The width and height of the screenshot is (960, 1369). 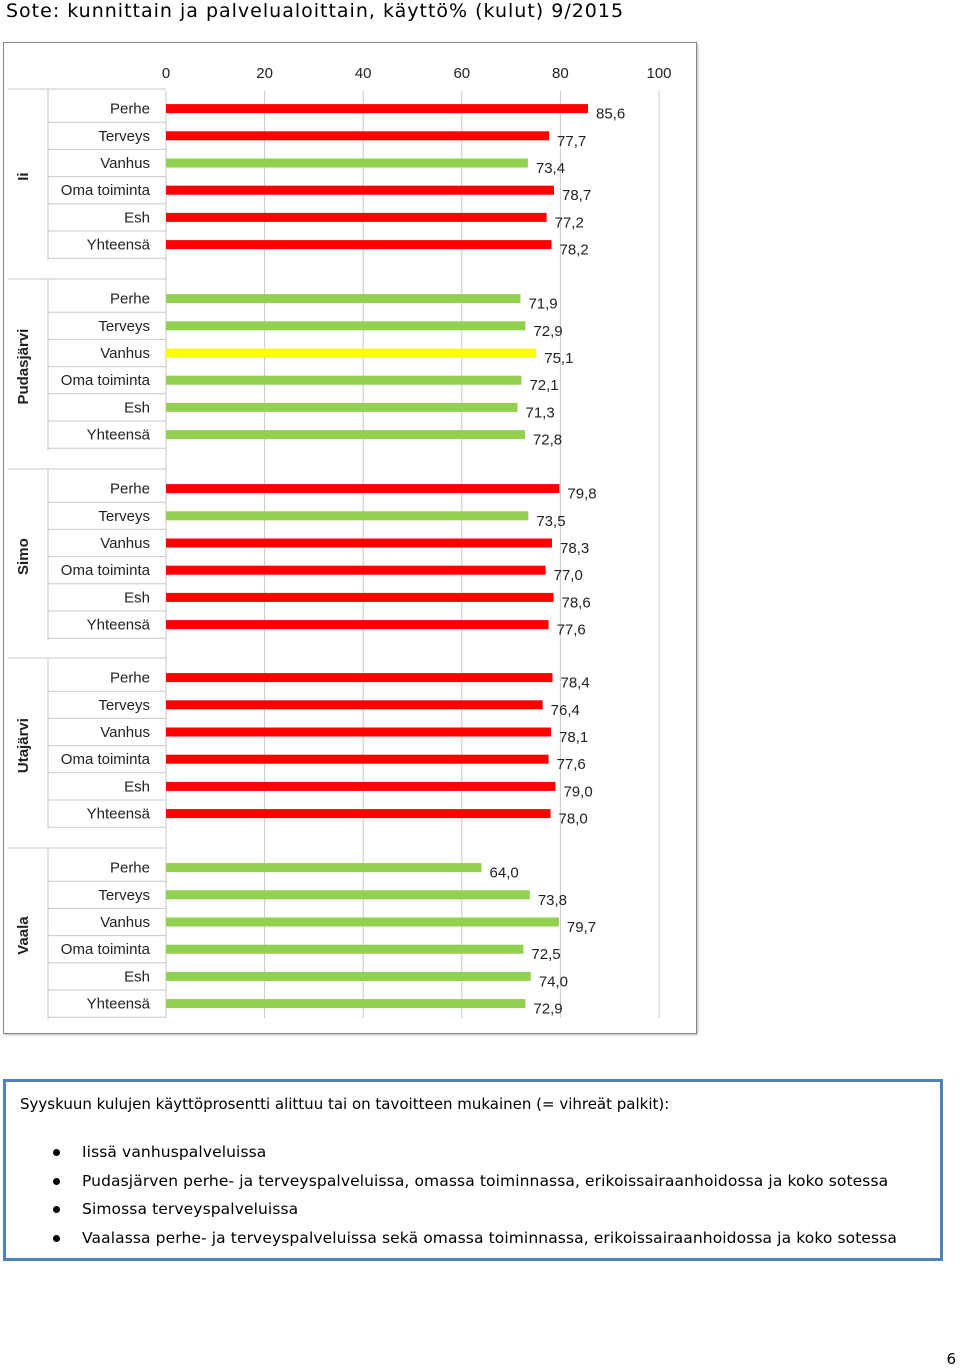 I want to click on value-label: 71,3, so click(x=540, y=412).